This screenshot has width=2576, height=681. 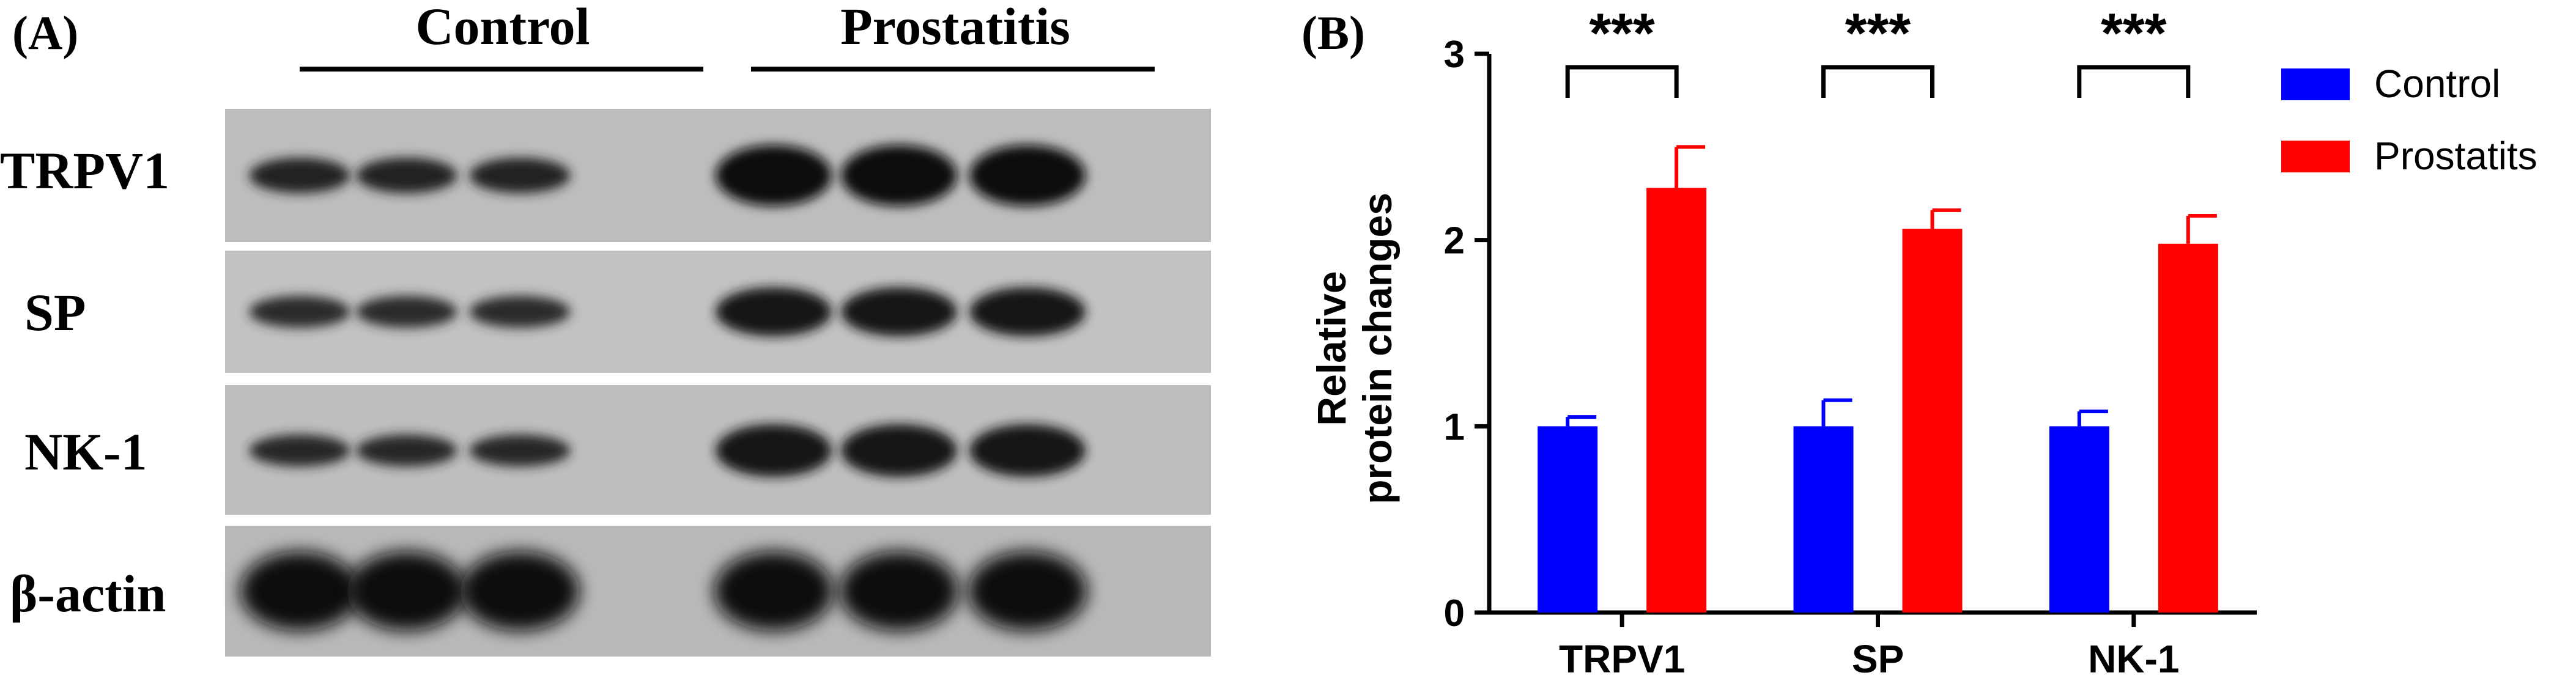 I want to click on group-label-prostatitis: Prostatitis, so click(x=955, y=28).